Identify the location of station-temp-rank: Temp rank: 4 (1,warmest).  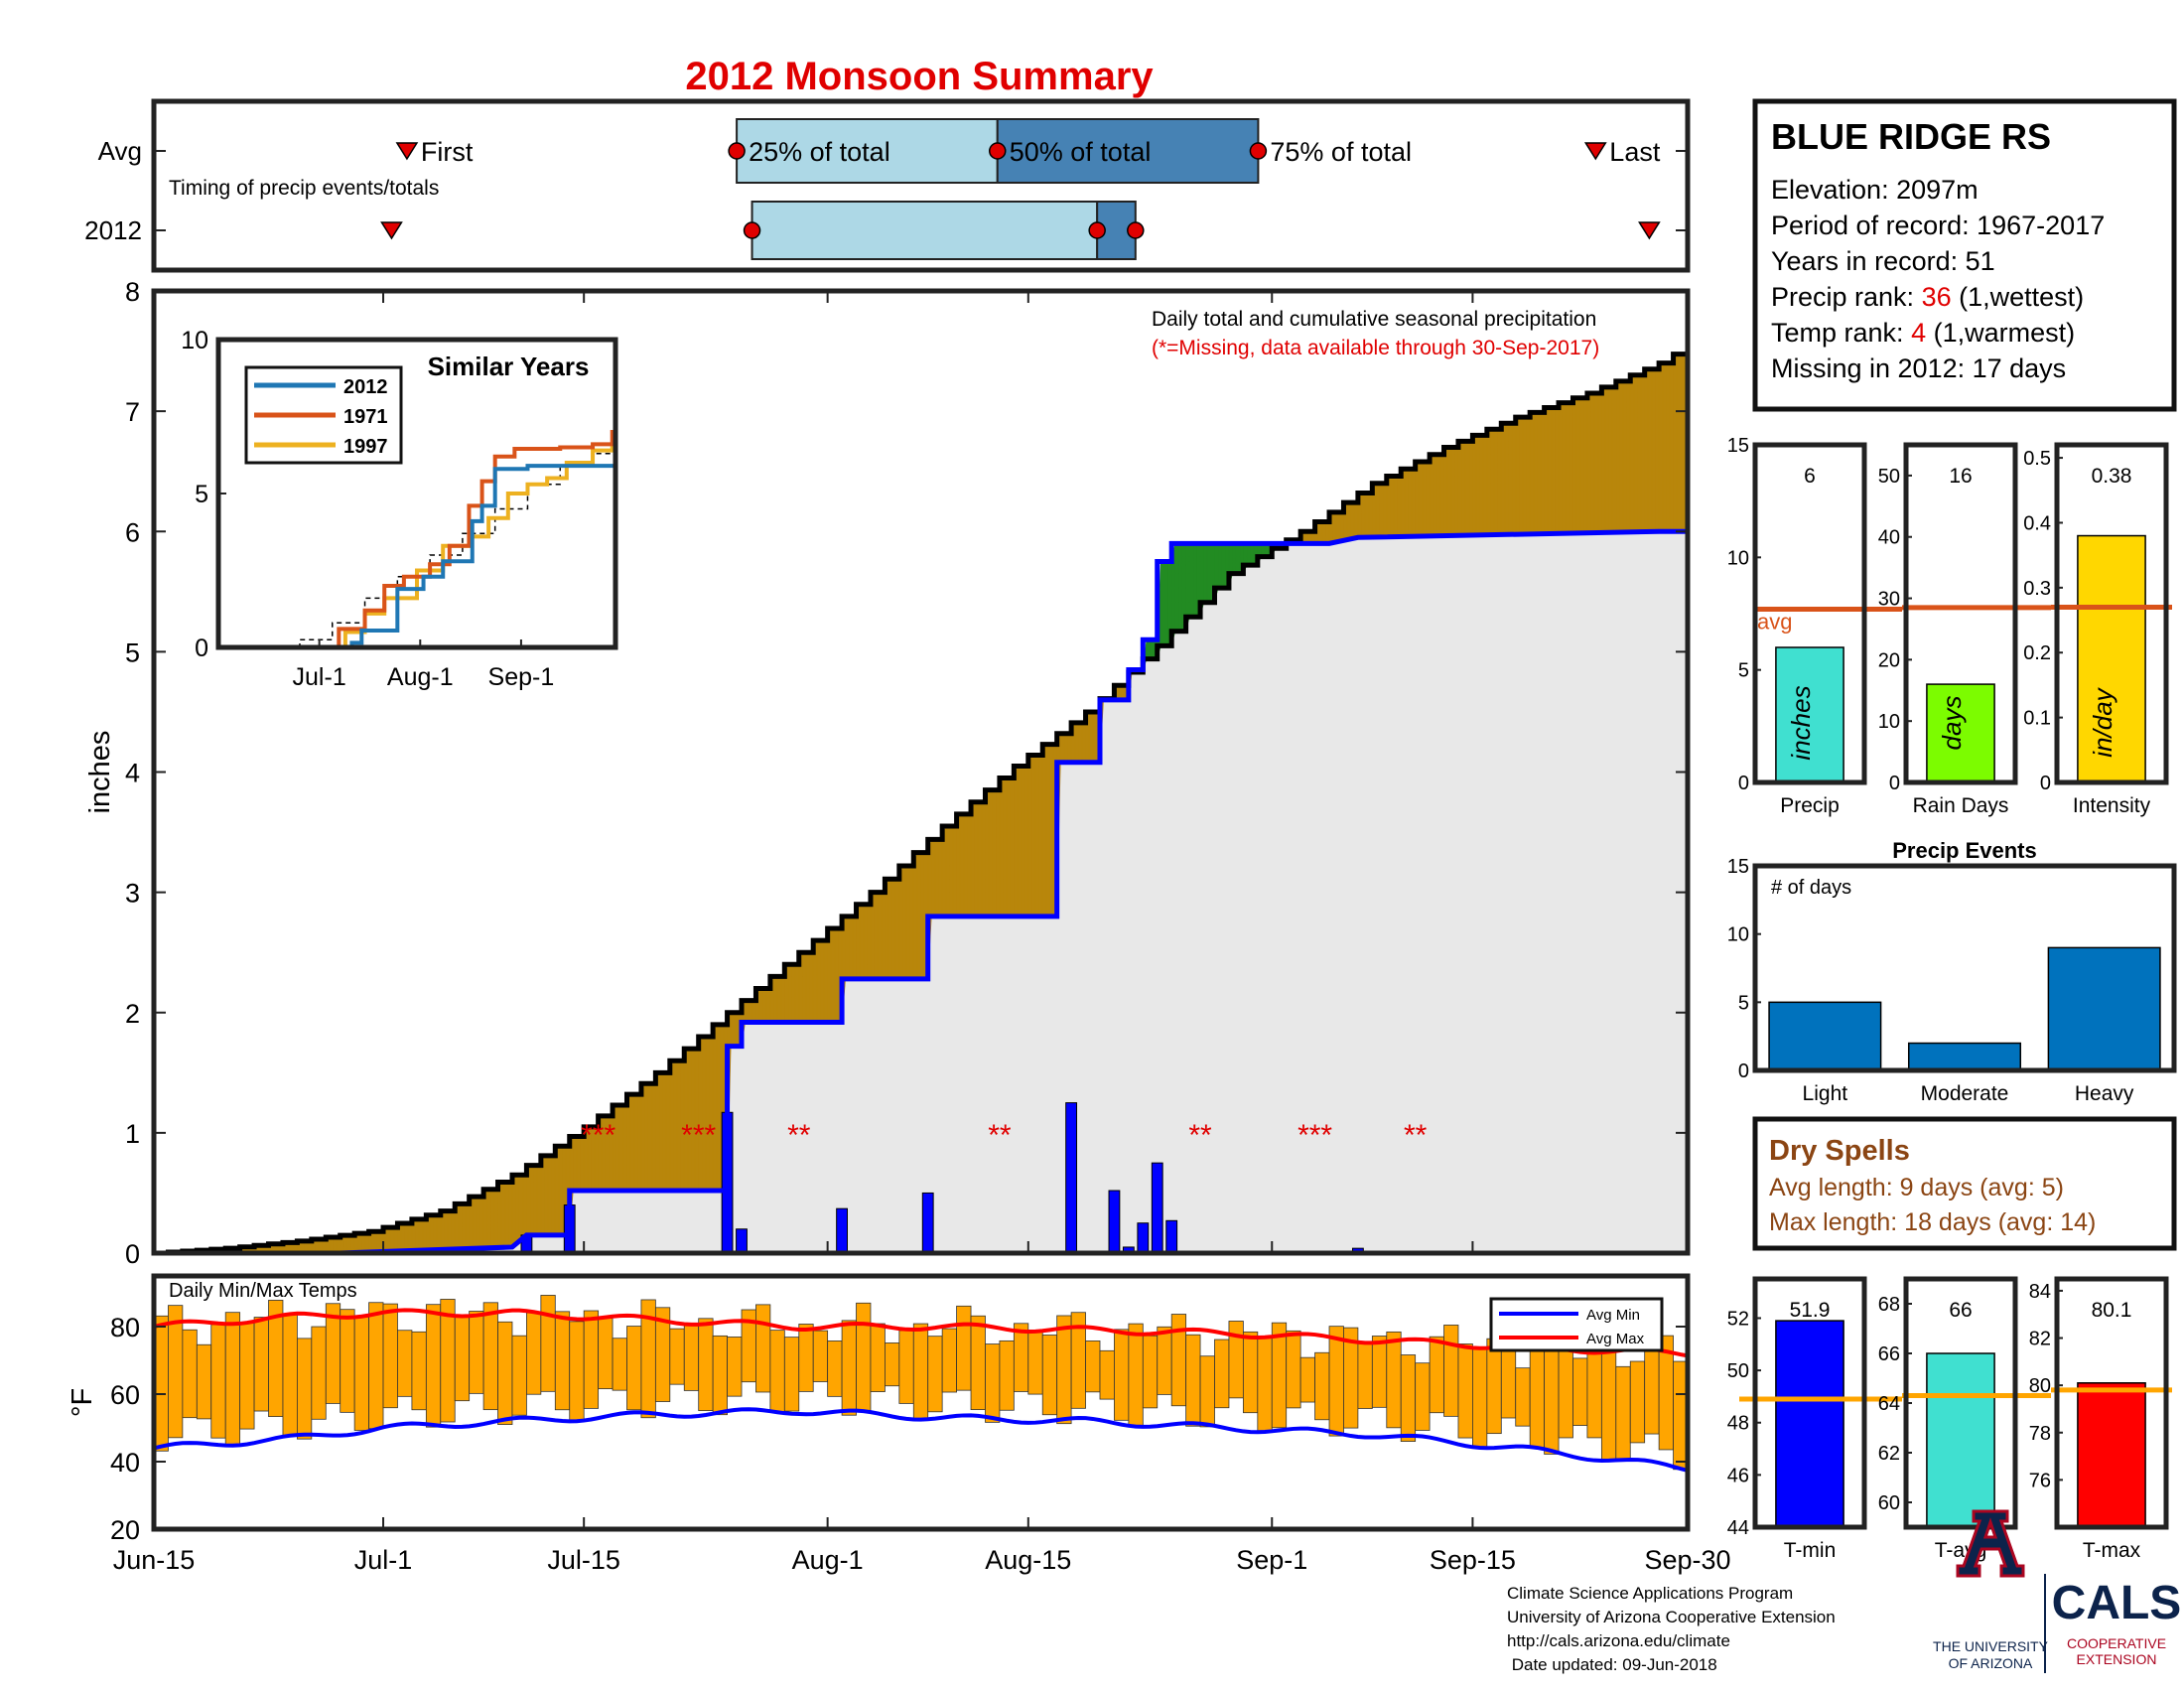
(1923, 333).